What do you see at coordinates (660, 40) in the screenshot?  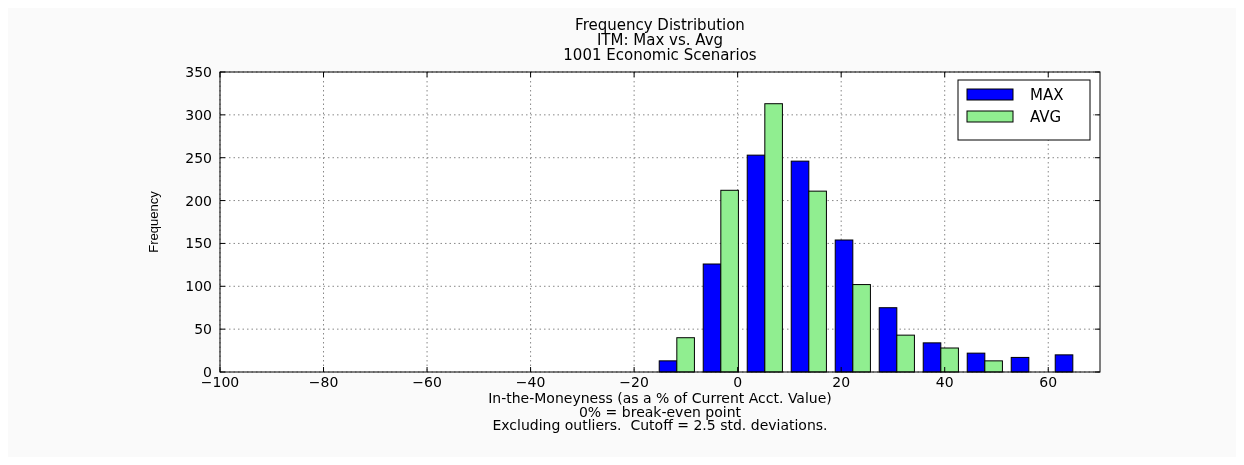 I see `chart-title: Frequency Distribution ITM: Max vs. Avg 1001 Economic Scenarios` at bounding box center [660, 40].